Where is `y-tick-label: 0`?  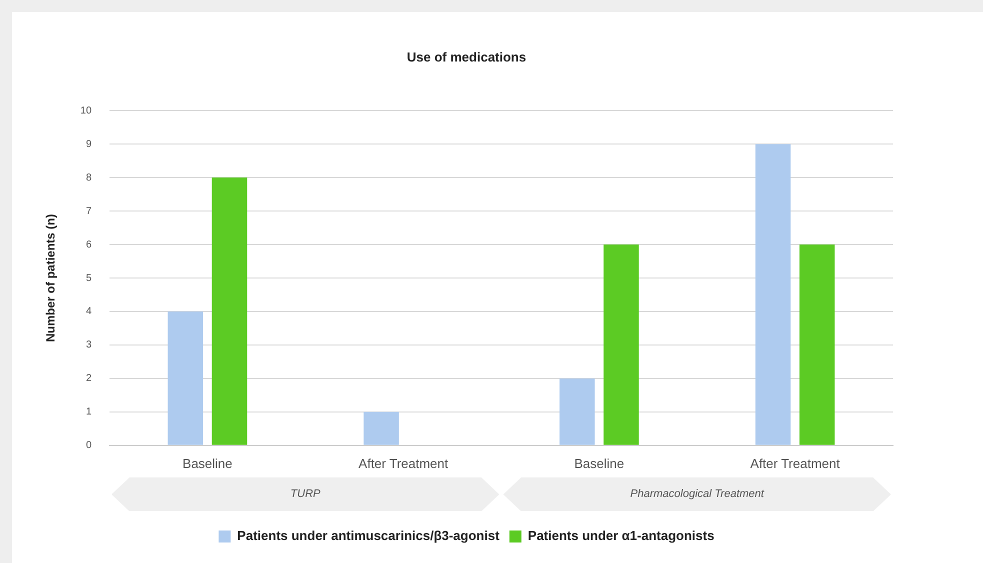
y-tick-label: 0 is located at coordinates (89, 446).